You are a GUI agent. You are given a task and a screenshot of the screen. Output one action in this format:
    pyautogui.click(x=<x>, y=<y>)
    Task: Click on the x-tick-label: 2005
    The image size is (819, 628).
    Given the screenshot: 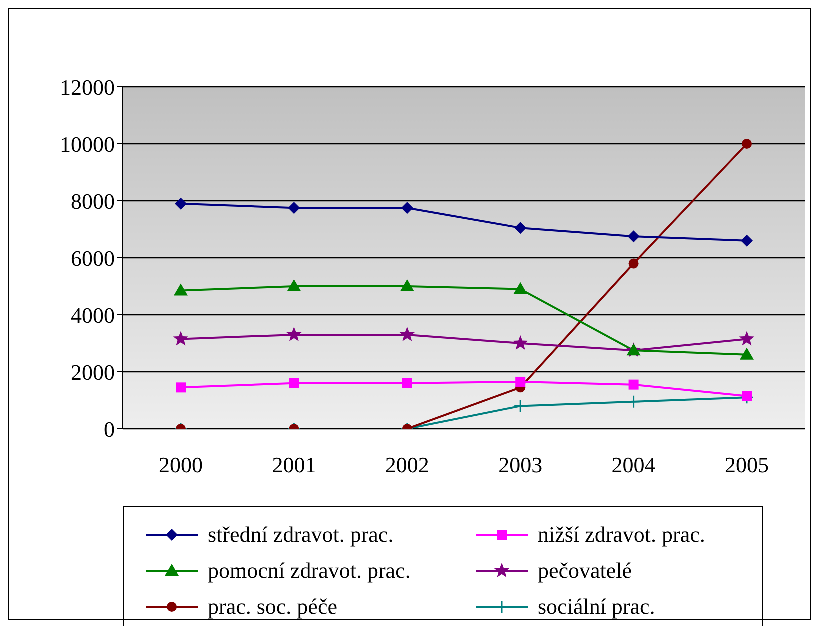 What is the action you would take?
    pyautogui.click(x=747, y=465)
    